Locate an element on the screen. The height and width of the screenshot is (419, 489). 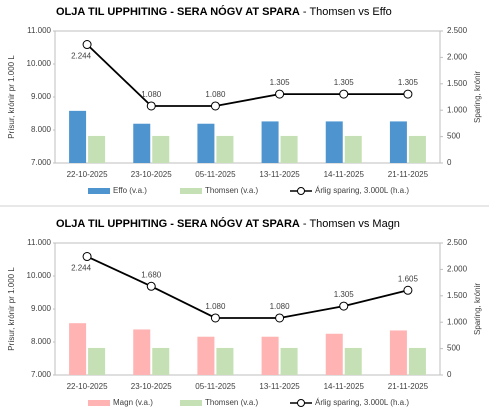
data-label: 1.680 is located at coordinates (151, 274).